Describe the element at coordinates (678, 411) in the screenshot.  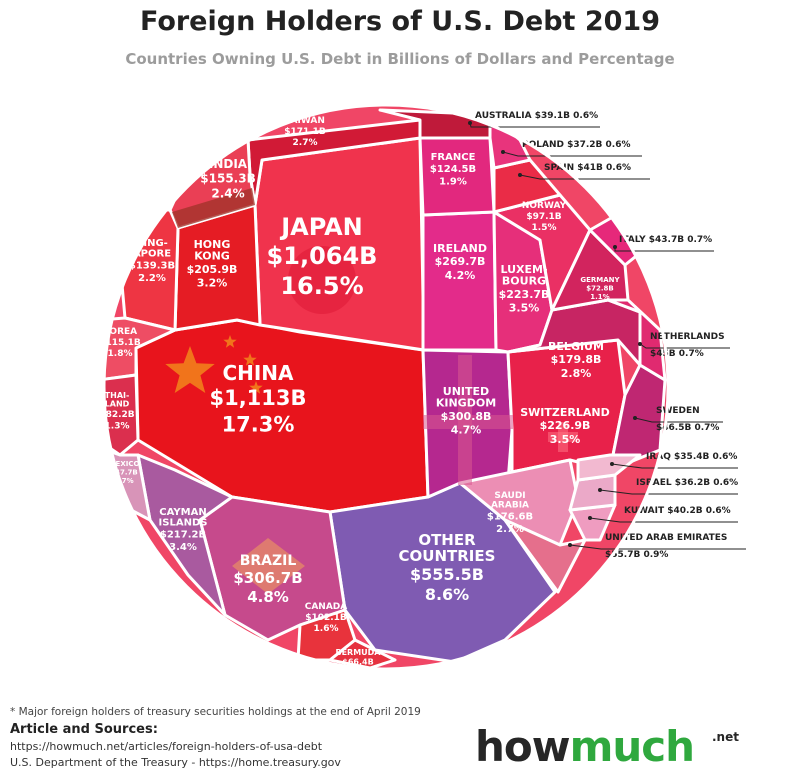
I see `callout-name-sweden: SWEDEN` at that location.